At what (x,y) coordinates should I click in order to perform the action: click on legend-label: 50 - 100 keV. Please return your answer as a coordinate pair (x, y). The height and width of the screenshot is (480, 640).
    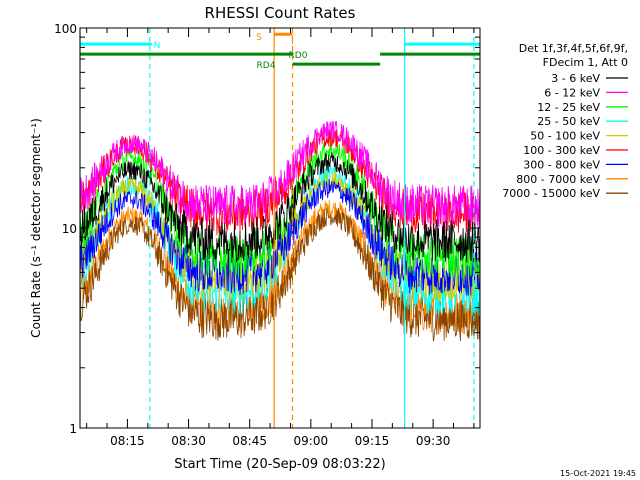
    Looking at the image, I should click on (565, 136).